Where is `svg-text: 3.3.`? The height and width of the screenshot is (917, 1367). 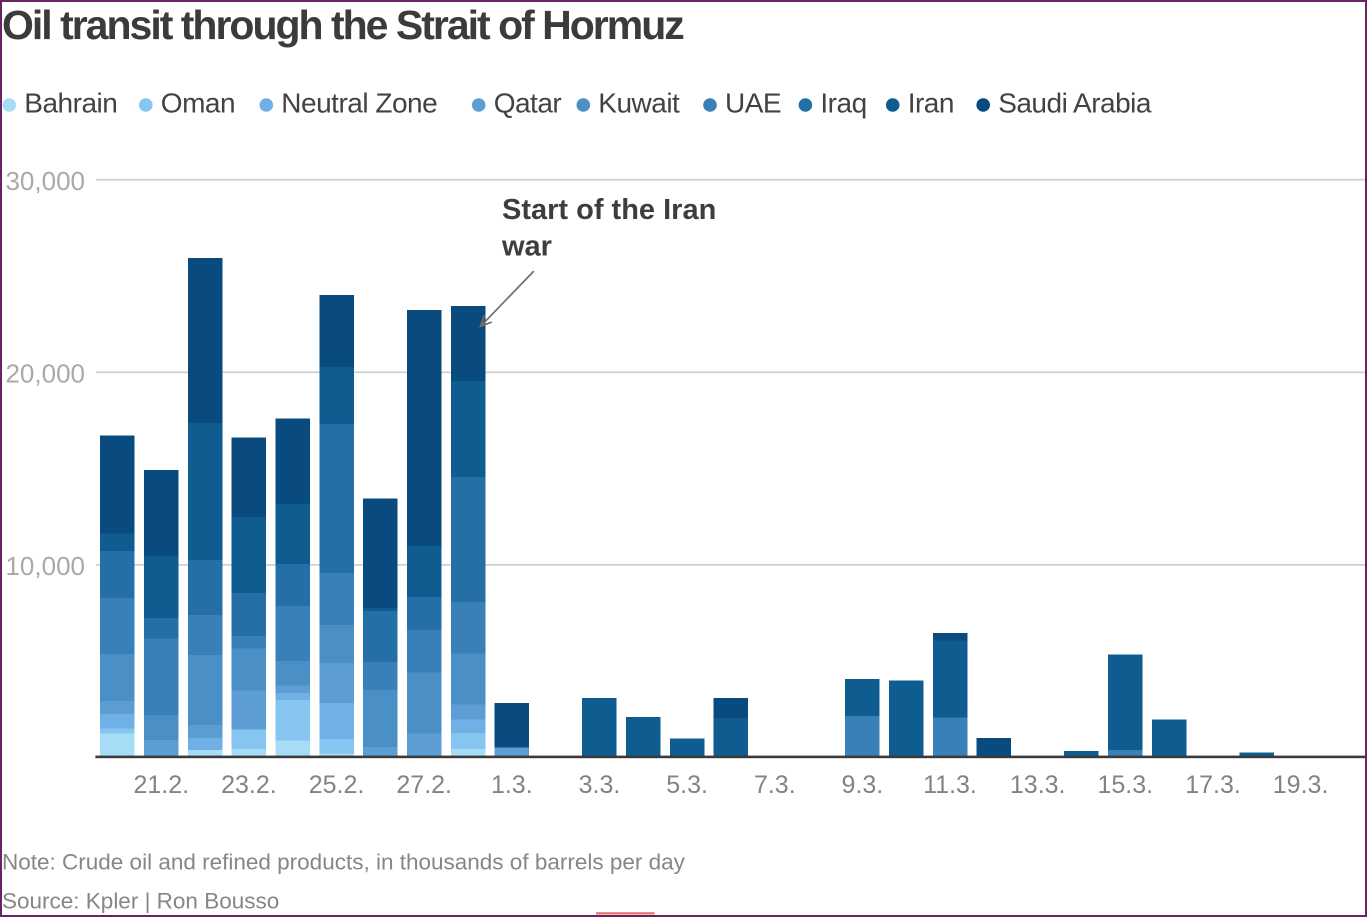 svg-text: 3.3. is located at coordinates (600, 785).